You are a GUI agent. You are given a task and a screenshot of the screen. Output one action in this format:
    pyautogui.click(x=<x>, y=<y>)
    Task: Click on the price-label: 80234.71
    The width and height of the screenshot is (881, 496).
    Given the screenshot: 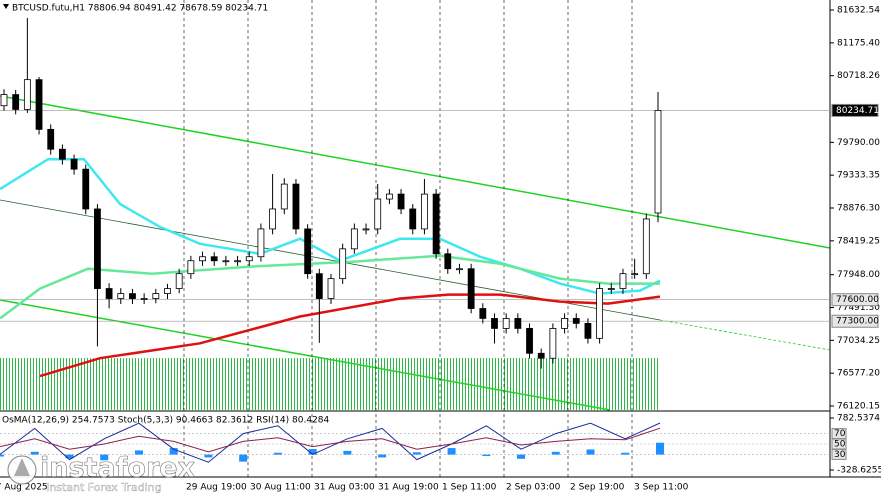 What is the action you would take?
    pyautogui.click(x=857, y=111)
    